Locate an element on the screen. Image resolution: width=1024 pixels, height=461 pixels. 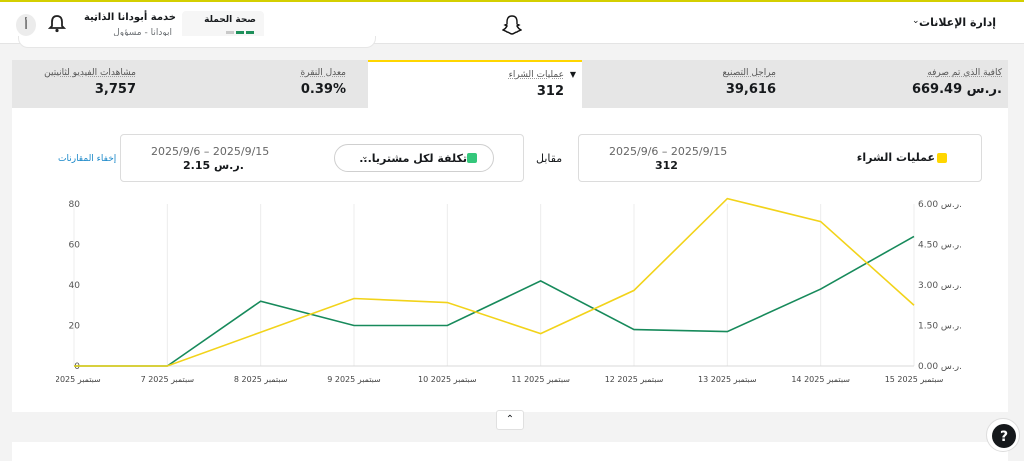
x-tick-label: 8 سبتمبر 2025 is located at coordinates (261, 379).